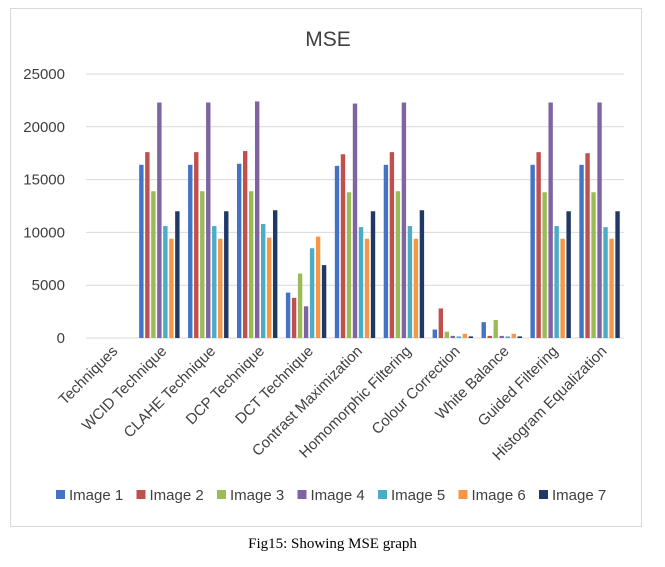  What do you see at coordinates (48, 285) in the screenshot?
I see `y-tick-label: 5000` at bounding box center [48, 285].